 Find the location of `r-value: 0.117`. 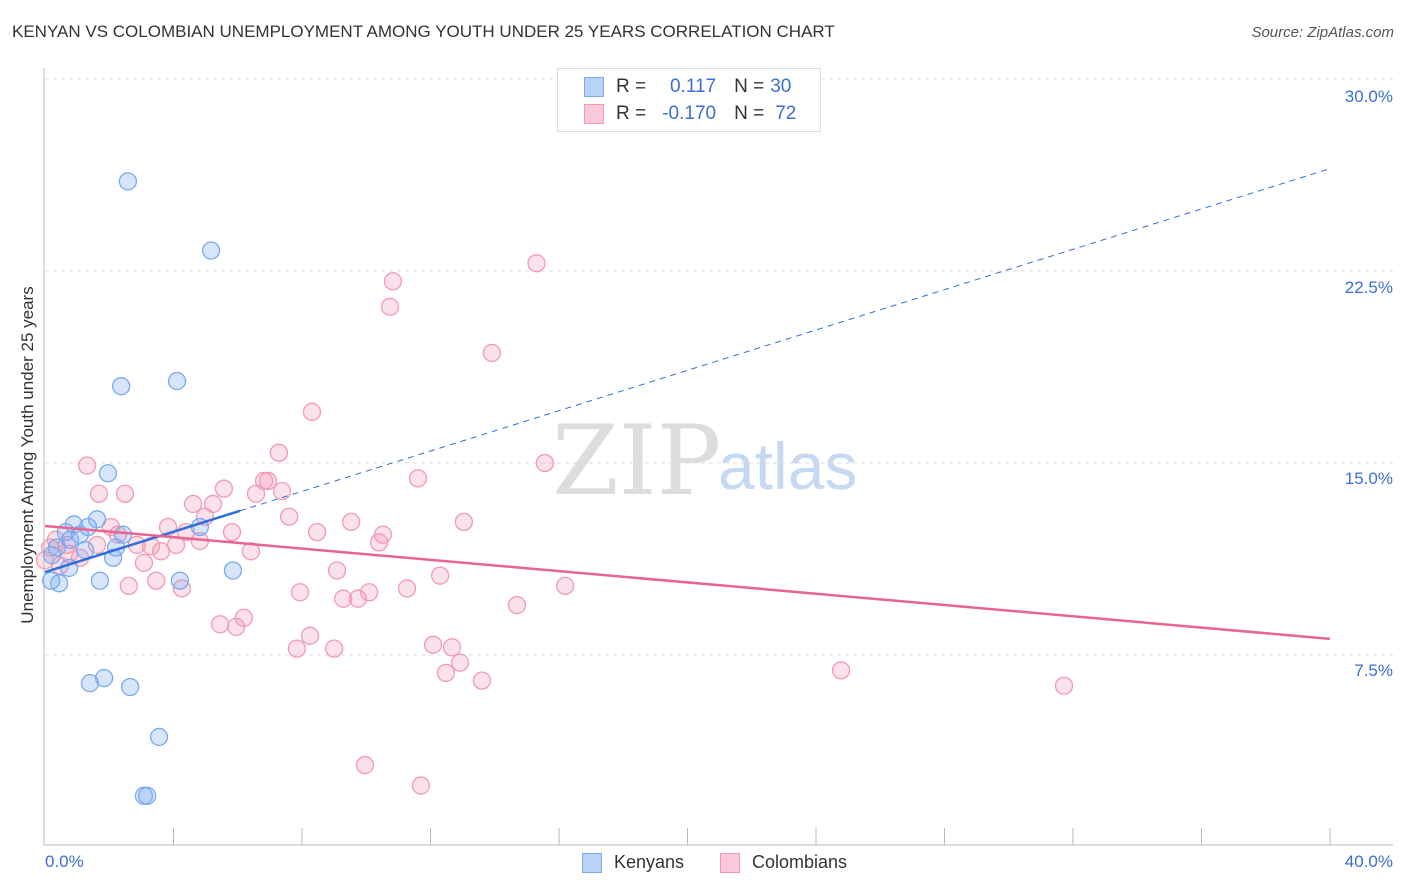

r-value: 0.117 is located at coordinates (693, 86).